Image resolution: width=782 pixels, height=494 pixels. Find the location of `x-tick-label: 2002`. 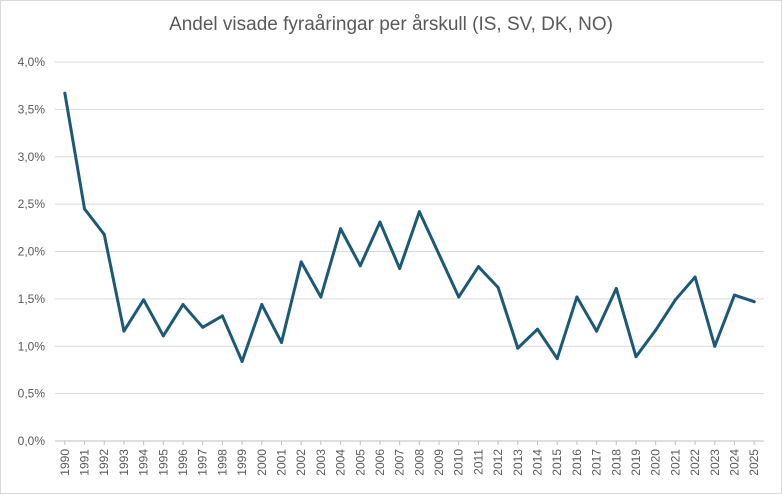

x-tick-label: 2002 is located at coordinates (301, 462).